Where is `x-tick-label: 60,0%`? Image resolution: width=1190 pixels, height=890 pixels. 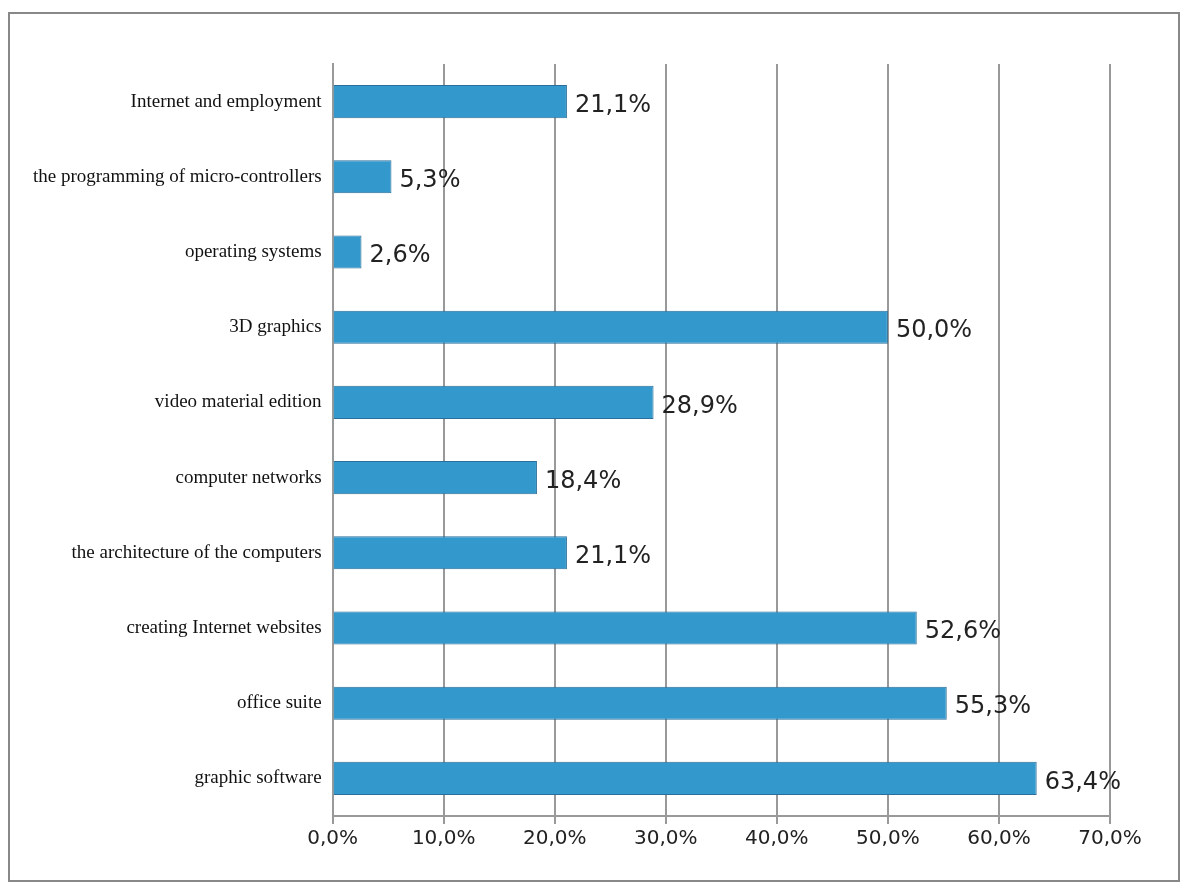
x-tick-label: 60,0% is located at coordinates (999, 837).